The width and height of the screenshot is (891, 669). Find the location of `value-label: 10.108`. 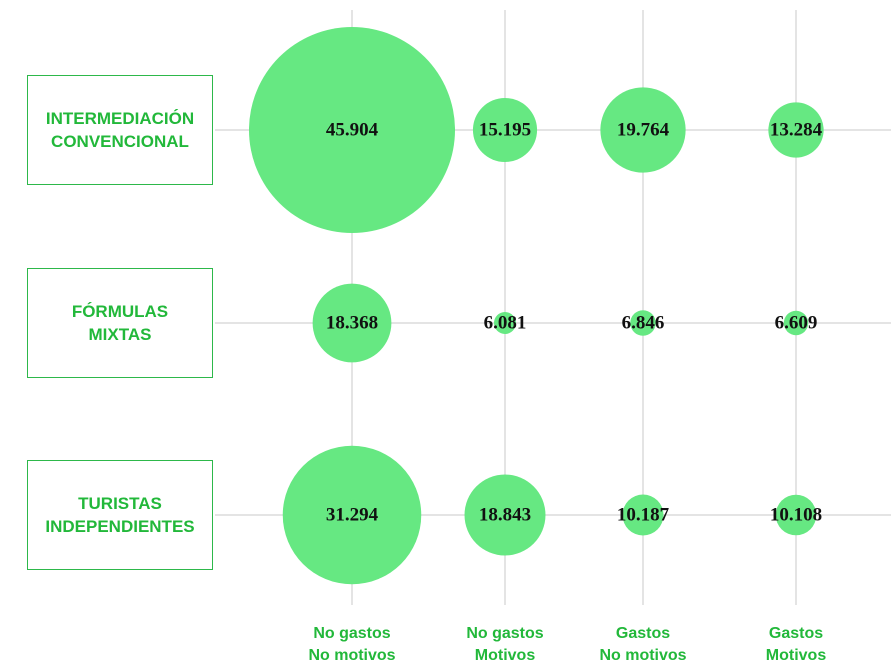

value-label: 10.108 is located at coordinates (796, 514).